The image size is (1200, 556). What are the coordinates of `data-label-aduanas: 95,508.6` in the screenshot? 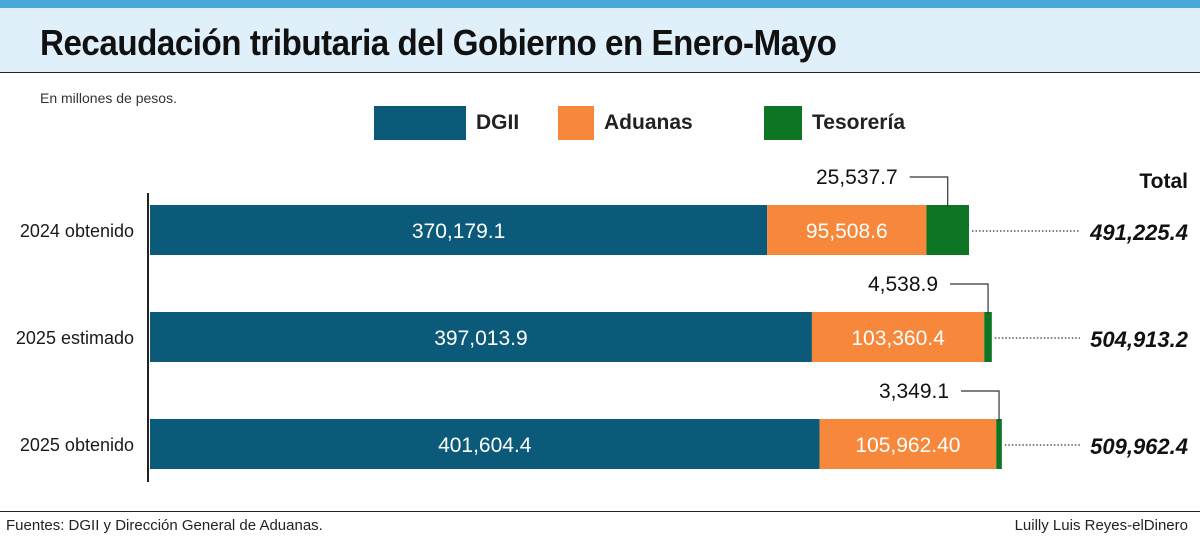 It's located at (847, 231).